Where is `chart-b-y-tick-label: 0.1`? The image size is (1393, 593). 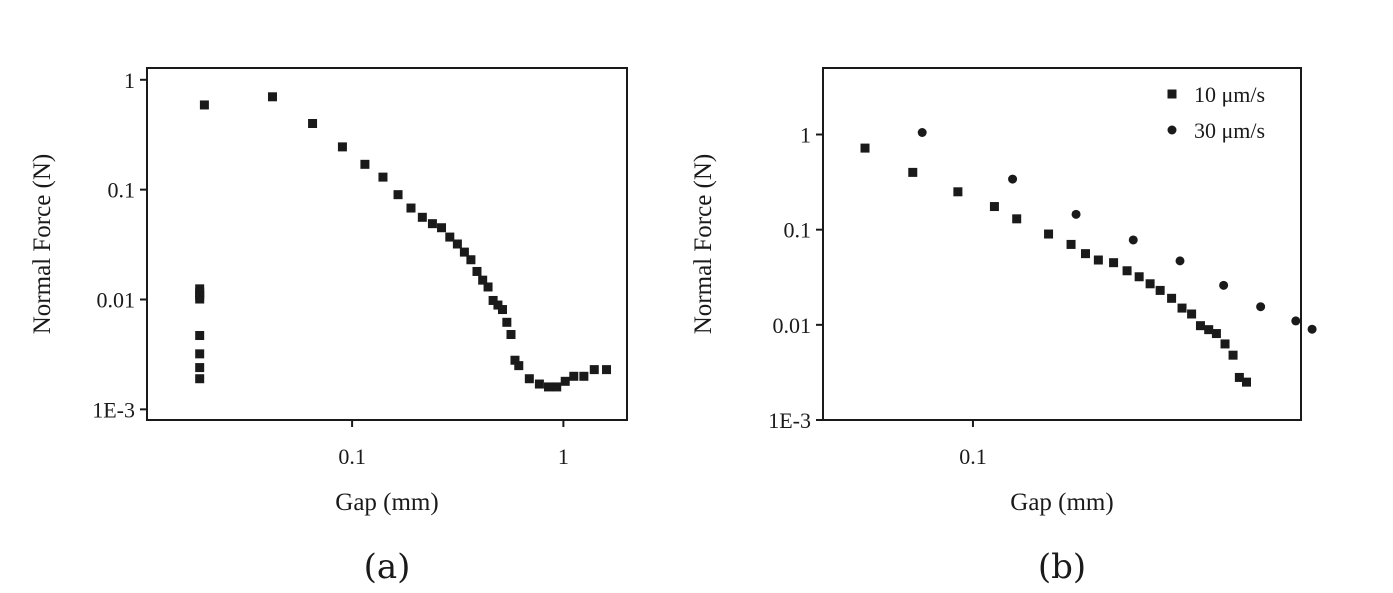 chart-b-y-tick-label: 0.1 is located at coordinates (798, 230).